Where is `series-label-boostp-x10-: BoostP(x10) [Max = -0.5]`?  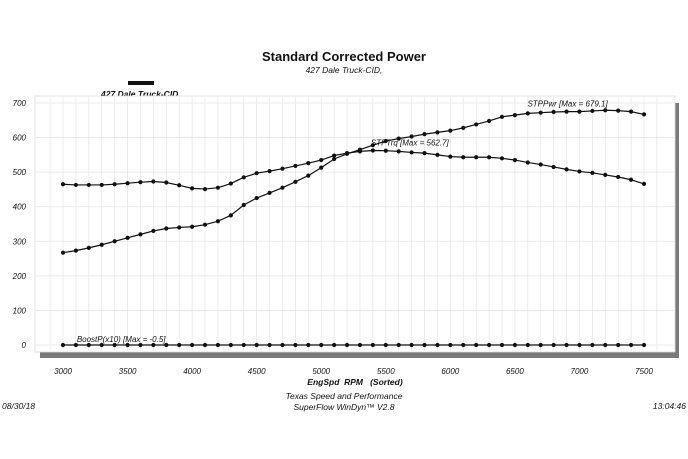 series-label-boostp-x10-: BoostP(x10) [Max = -0.5] is located at coordinates (121, 339).